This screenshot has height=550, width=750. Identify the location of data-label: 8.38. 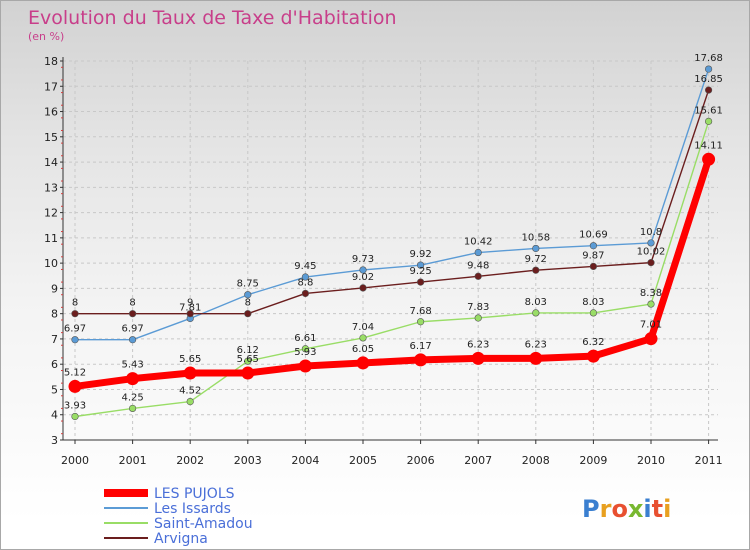
(651, 293).